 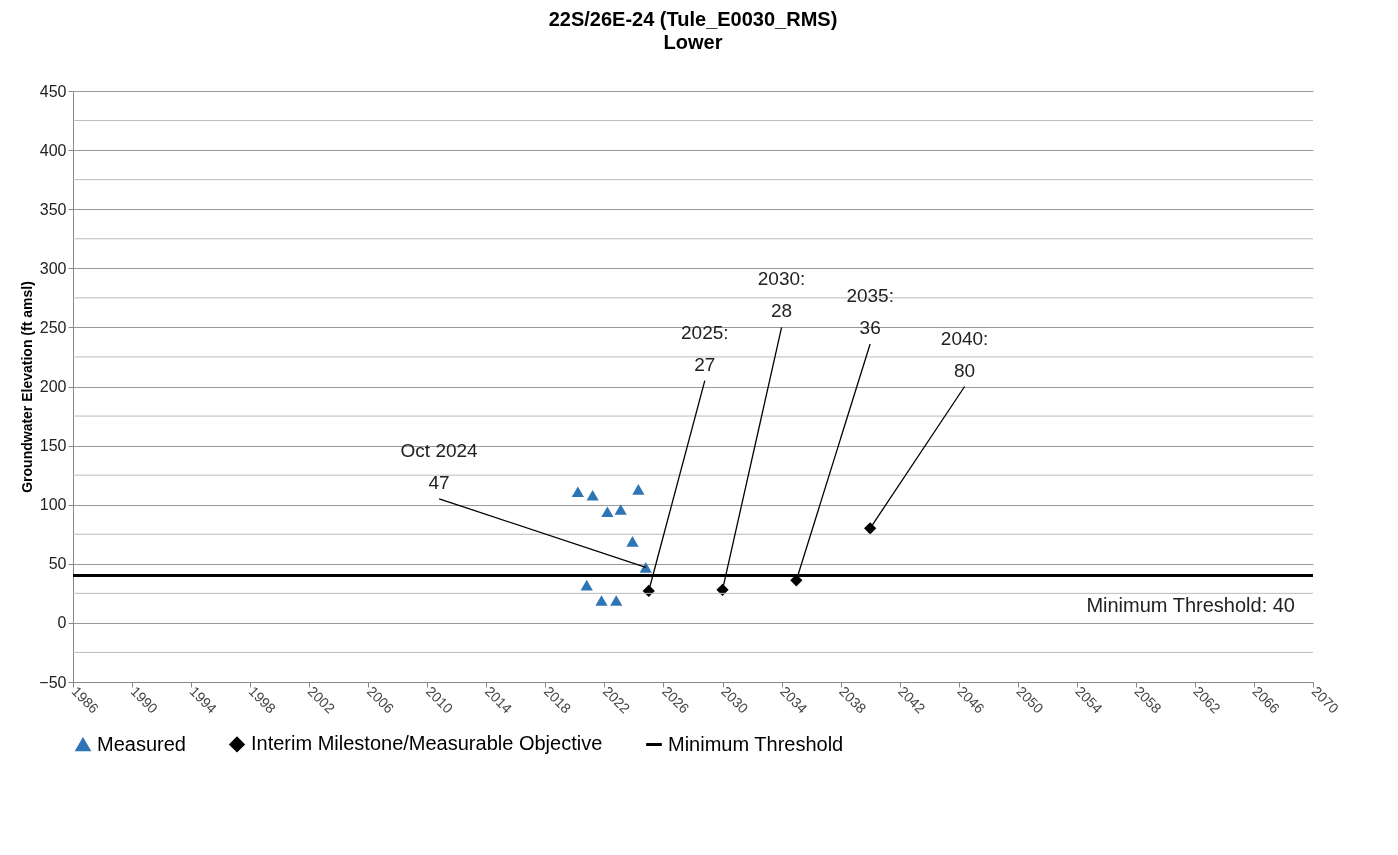 What do you see at coordinates (53, 386) in the screenshot?
I see `y-tick-label: 200` at bounding box center [53, 386].